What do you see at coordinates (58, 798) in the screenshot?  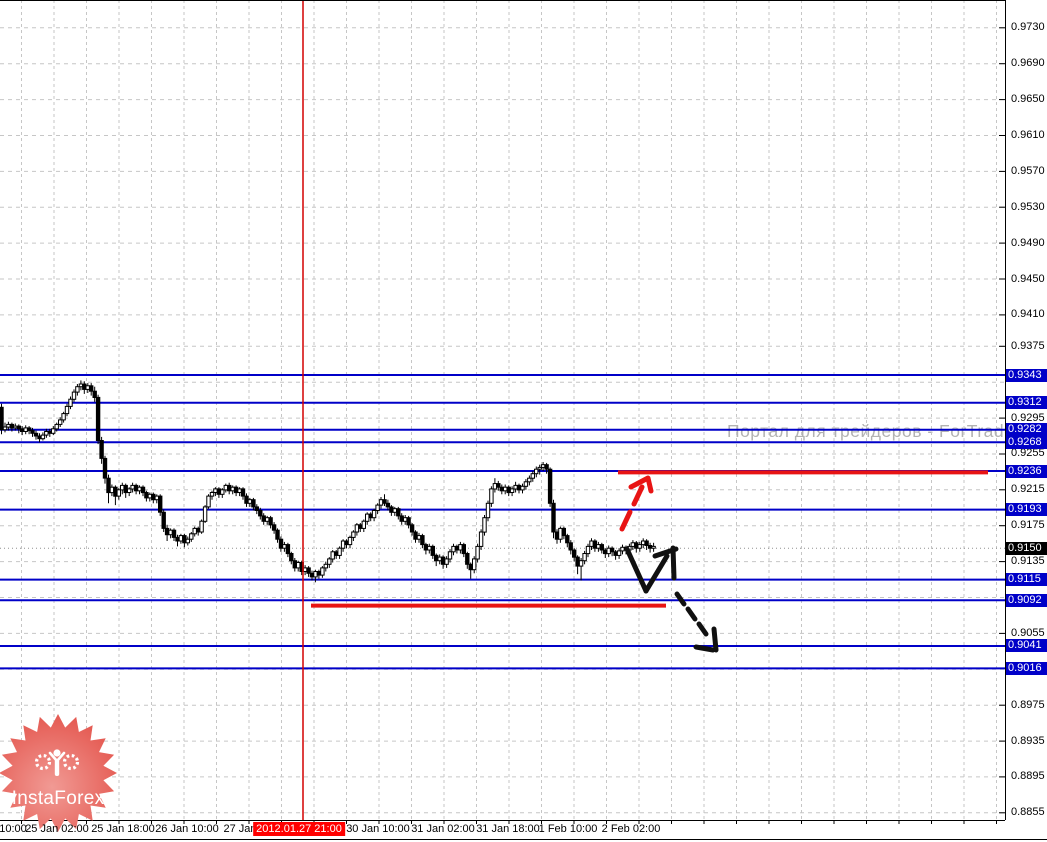 I see `instaforex-logo-label: InstaForex` at bounding box center [58, 798].